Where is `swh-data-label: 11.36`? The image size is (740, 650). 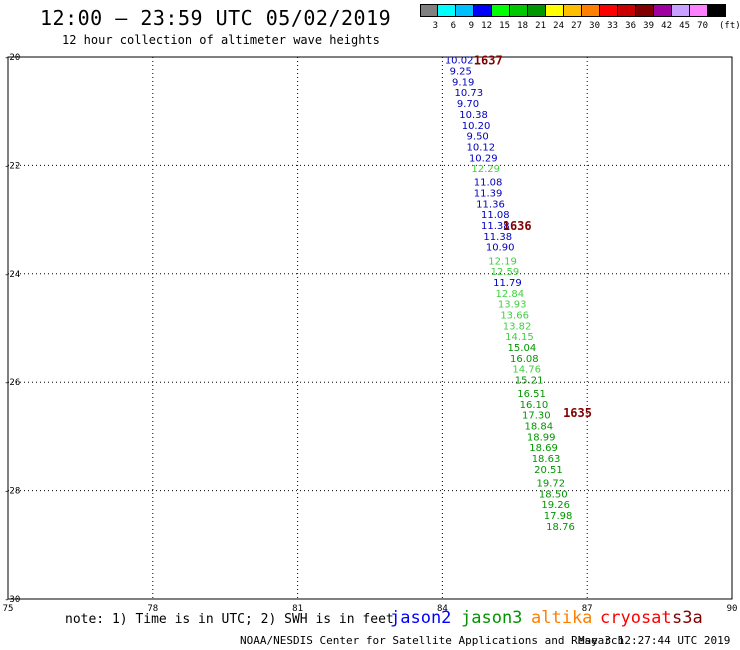 swh-data-label: 11.36 is located at coordinates (490, 204).